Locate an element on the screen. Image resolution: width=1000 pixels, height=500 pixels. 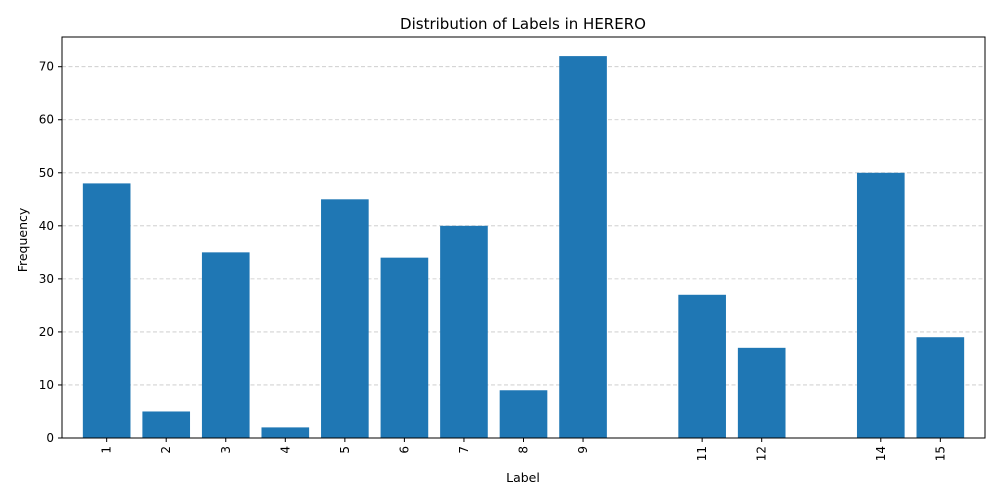
y-axis-label: Frequency is located at coordinates (22, 239).